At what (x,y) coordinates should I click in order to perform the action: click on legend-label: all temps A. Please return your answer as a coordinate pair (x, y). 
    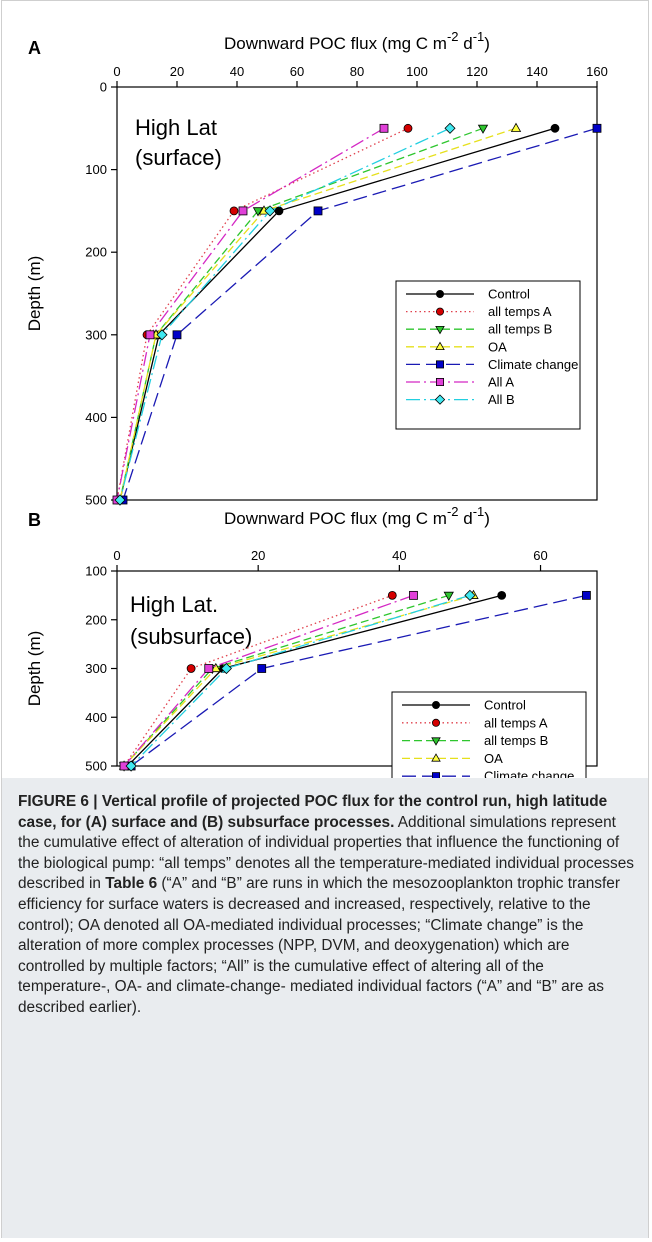
    Looking at the image, I should click on (516, 722).